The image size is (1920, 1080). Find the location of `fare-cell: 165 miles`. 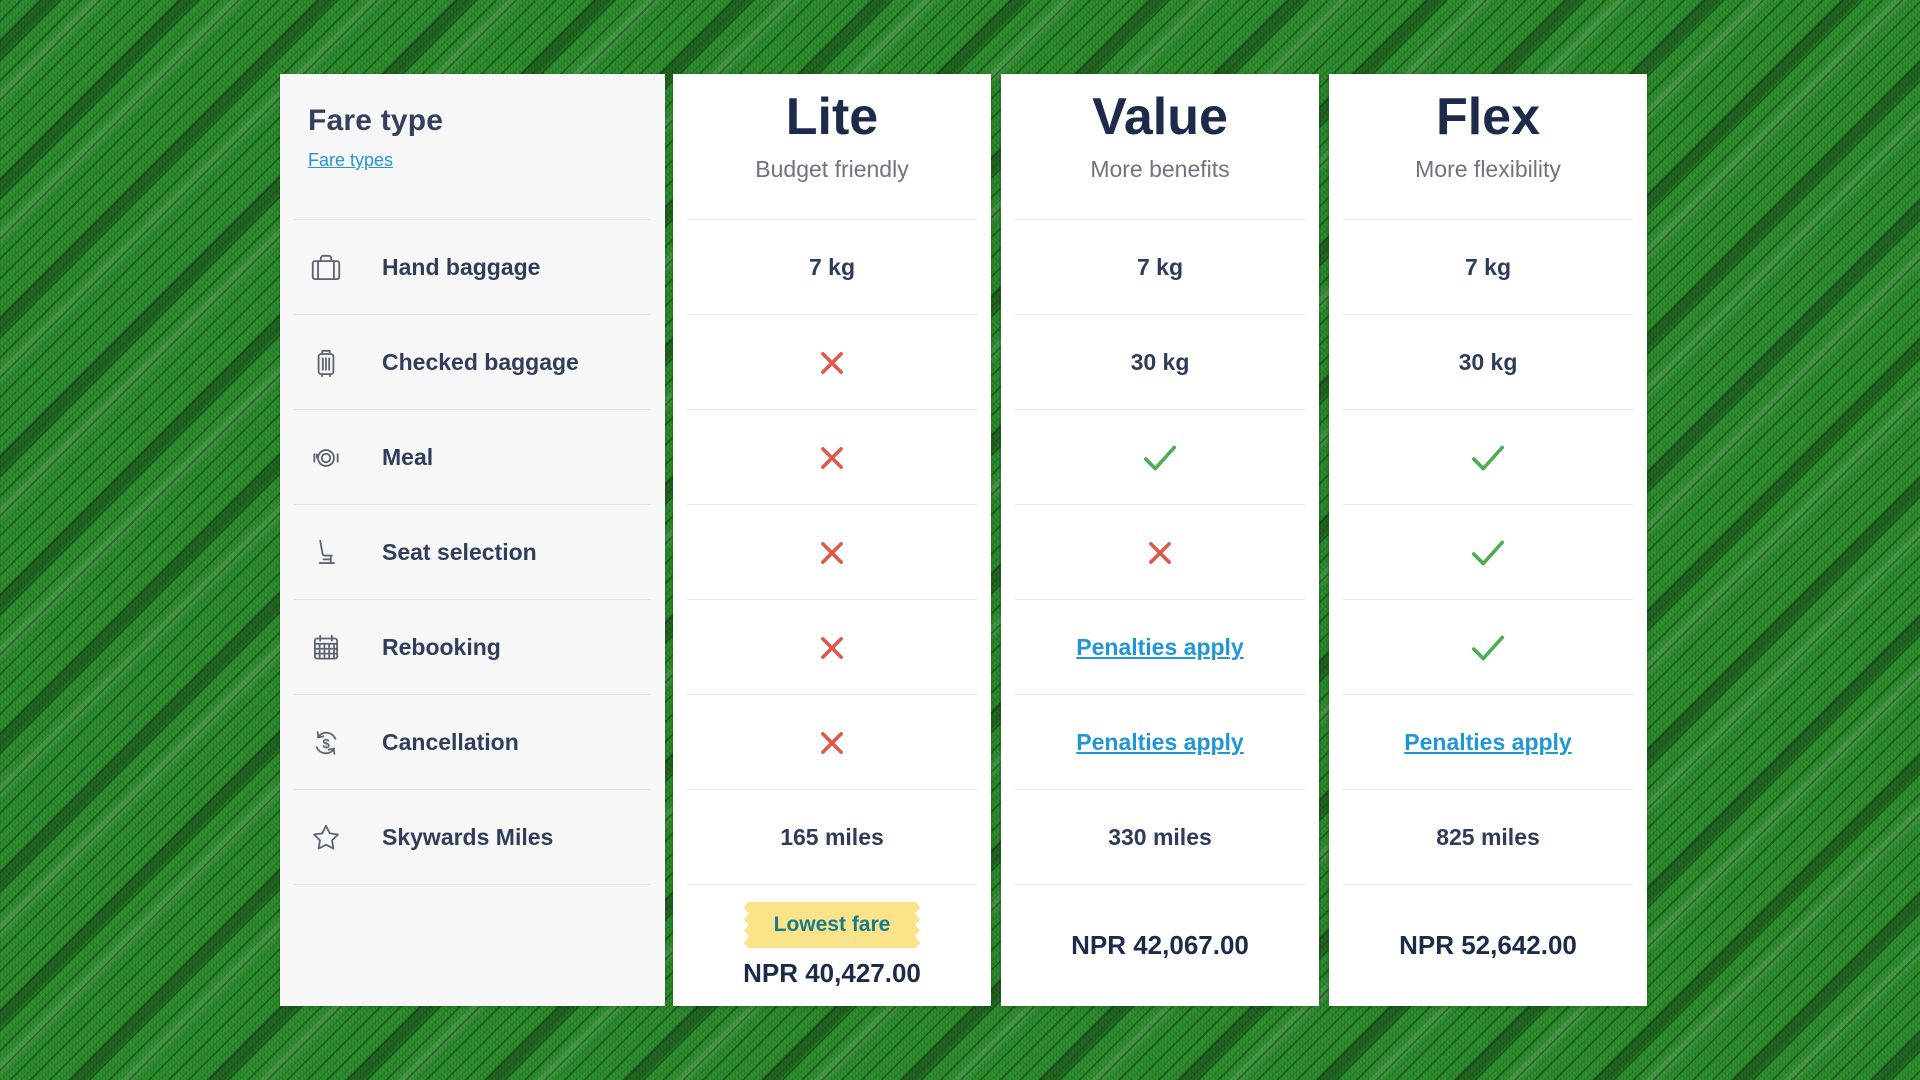

fare-cell: 165 miles is located at coordinates (832, 837).